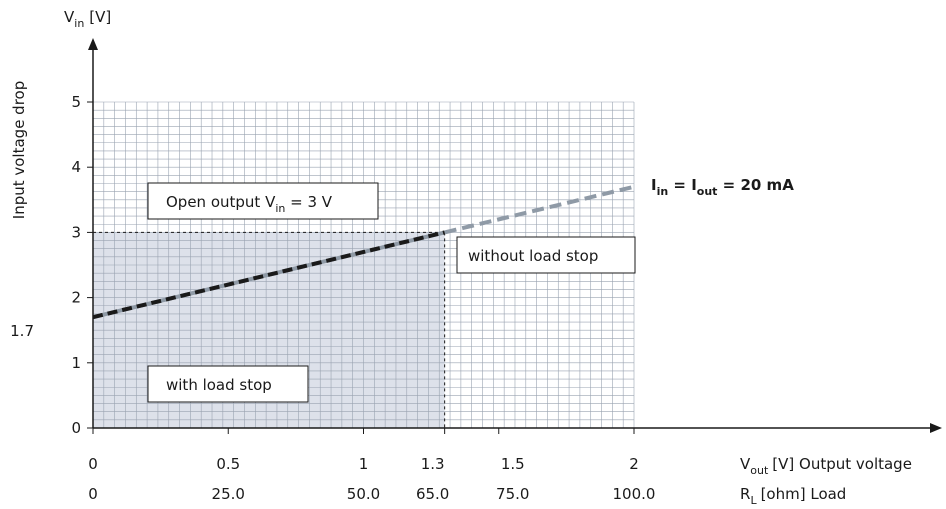  Describe the element at coordinates (269, 275) in the screenshot. I see `series-line-with-load-stop` at that location.